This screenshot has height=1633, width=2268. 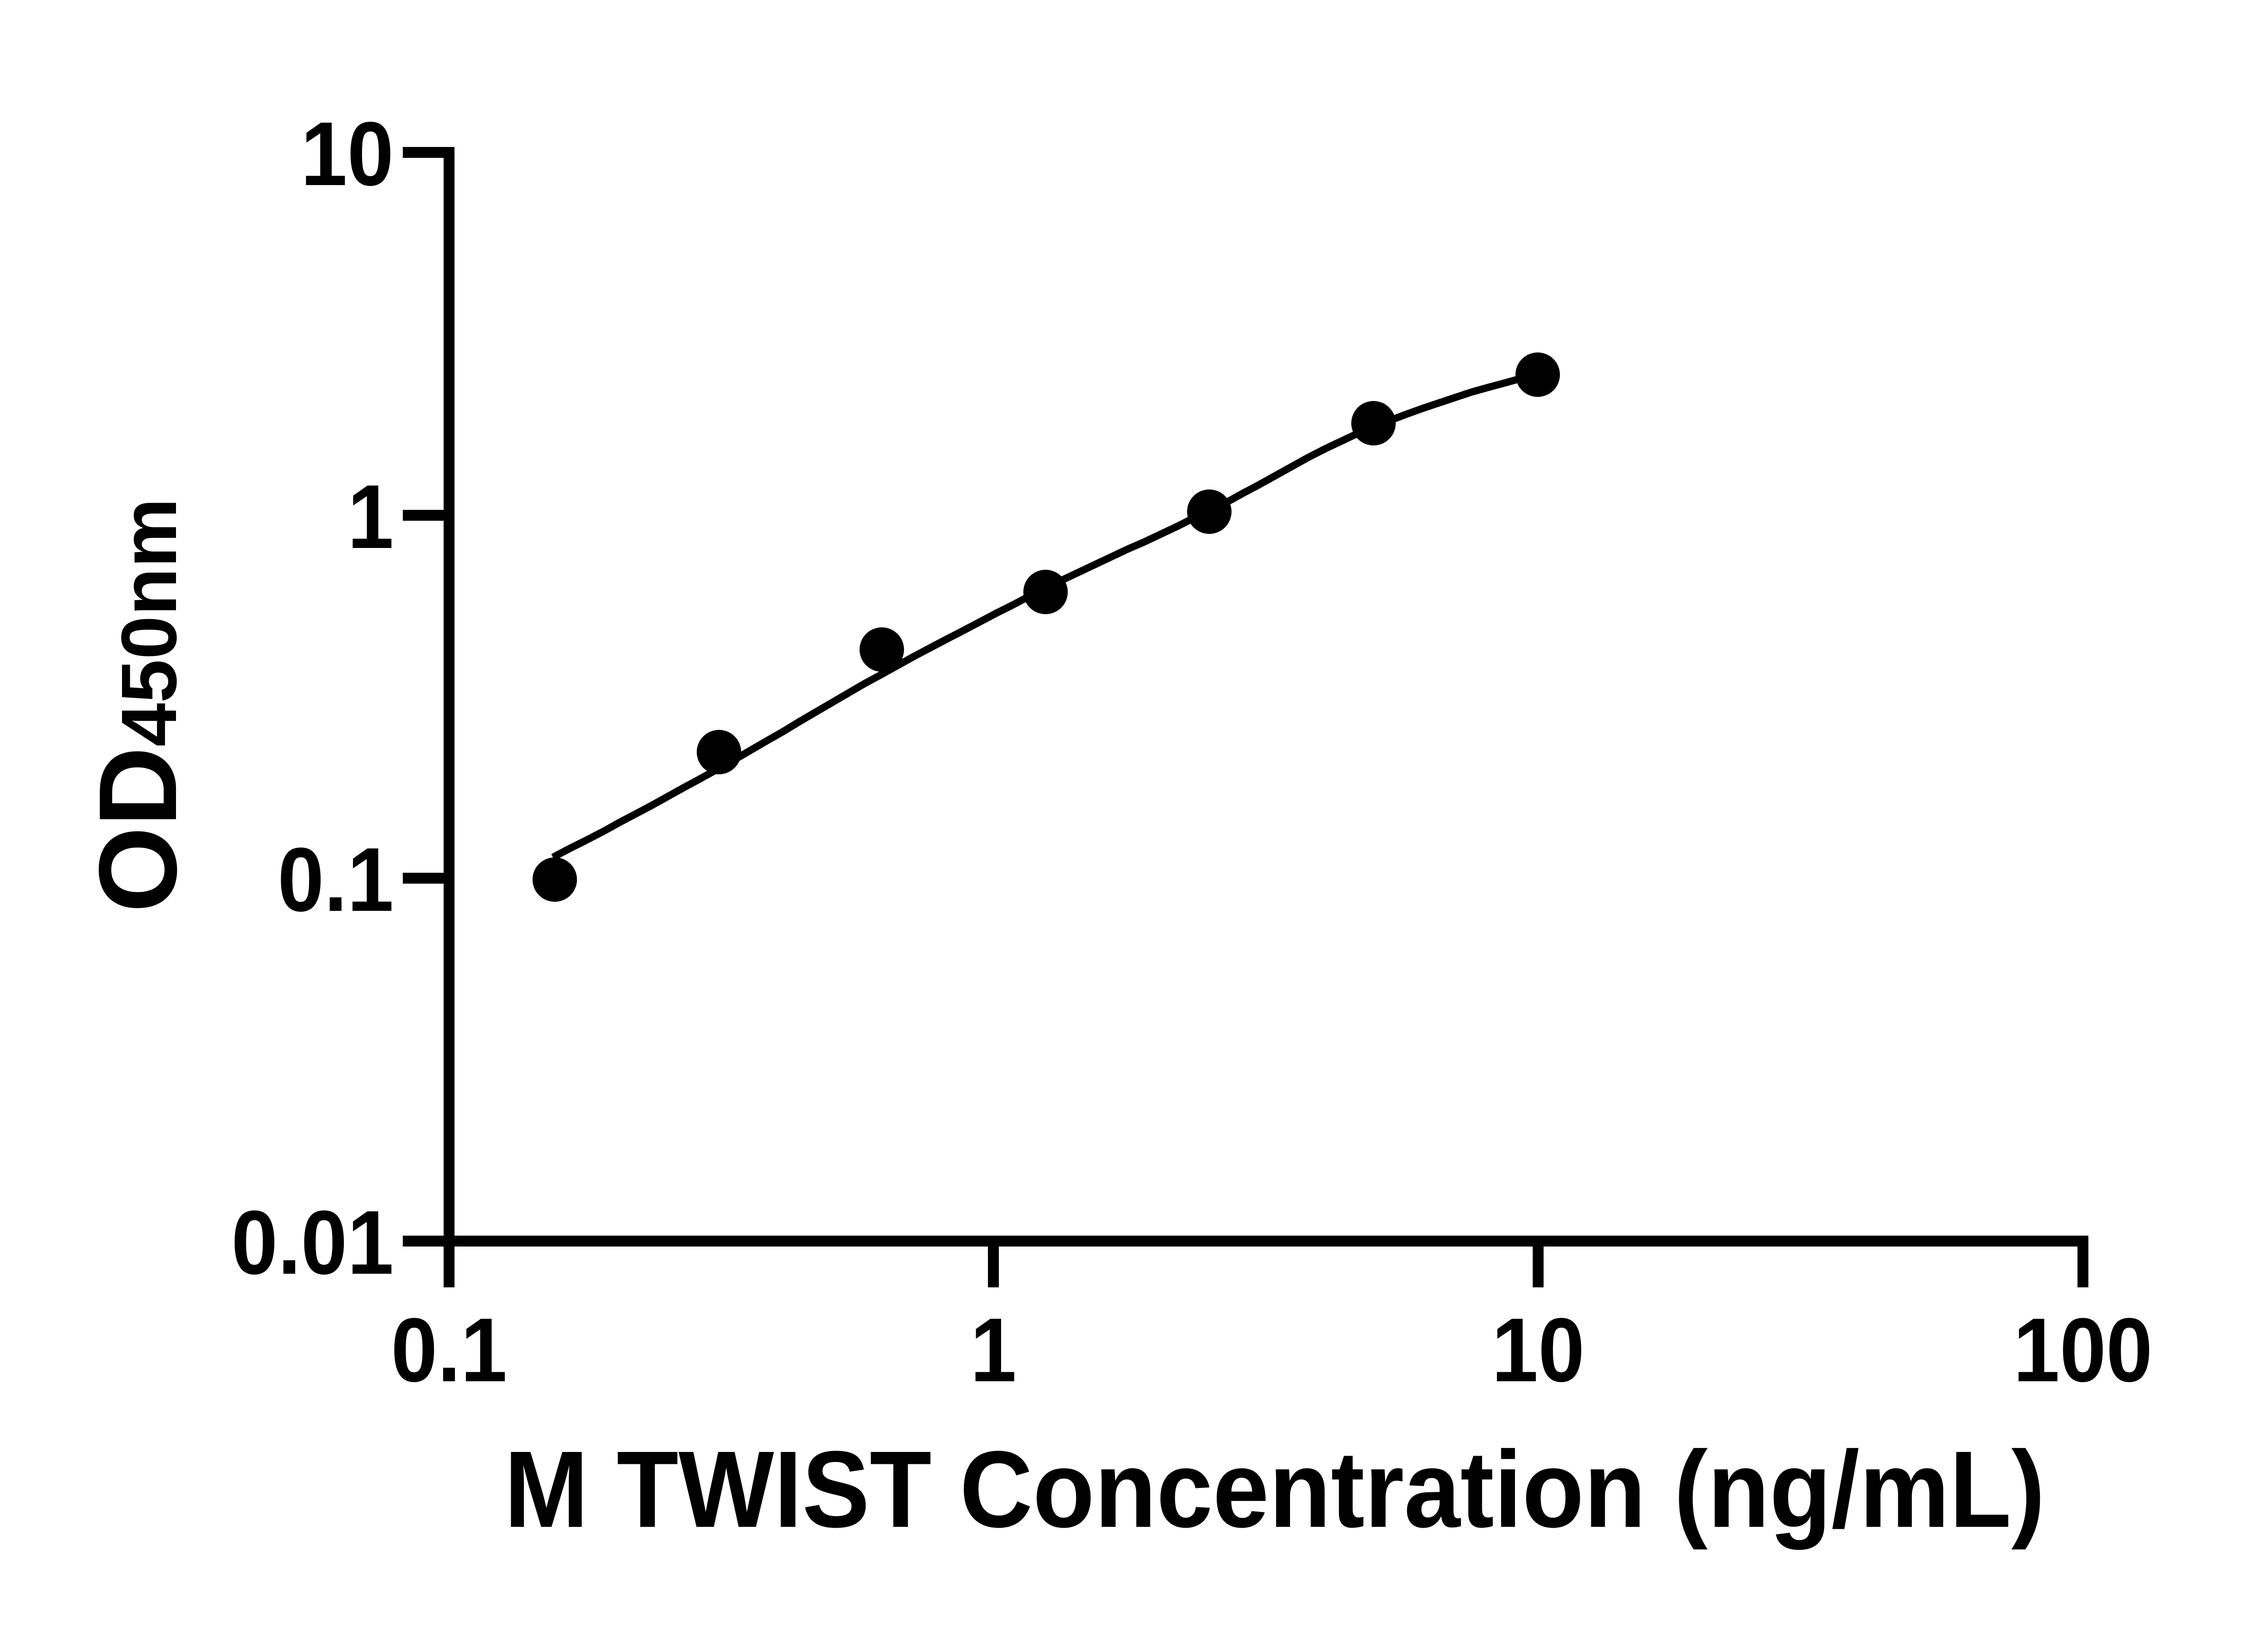 I want to click on svg-text: M TWIST Concentration (ng/mL), so click(x=1275, y=1489).